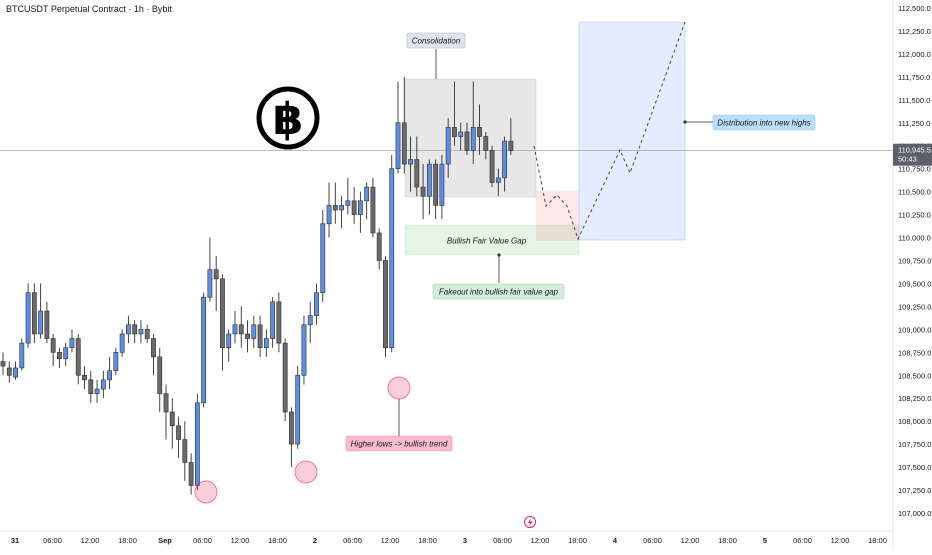  What do you see at coordinates (436, 40) in the screenshot?
I see `consolidation-label-bg` at bounding box center [436, 40].